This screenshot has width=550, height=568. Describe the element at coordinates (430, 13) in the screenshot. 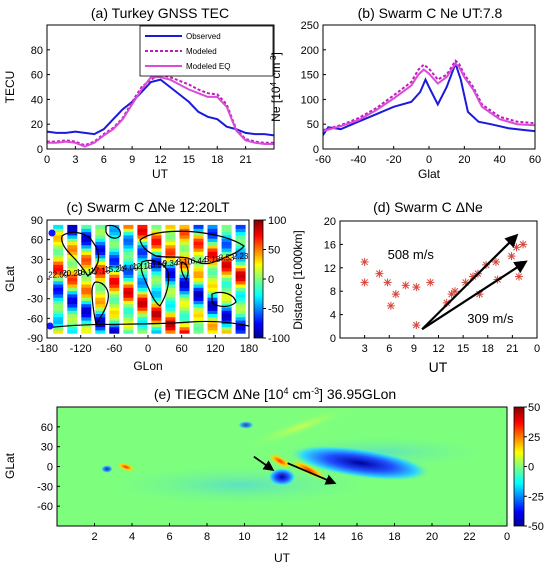

I see `panel-b-title: (b) Swarm C Ne UT:7.8` at that location.